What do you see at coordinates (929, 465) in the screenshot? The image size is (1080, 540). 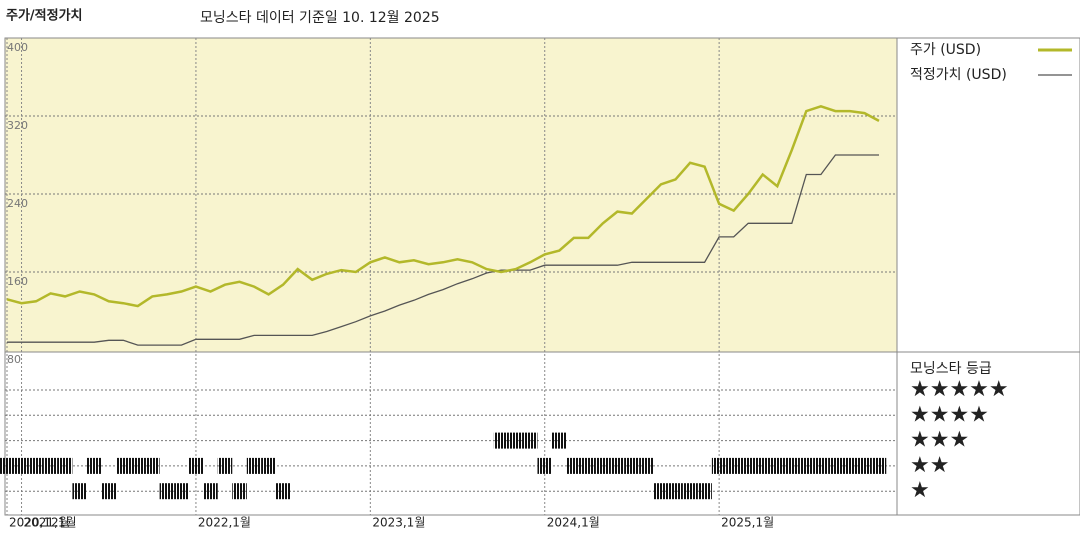 I see `rating-label: ★★` at bounding box center [929, 465].